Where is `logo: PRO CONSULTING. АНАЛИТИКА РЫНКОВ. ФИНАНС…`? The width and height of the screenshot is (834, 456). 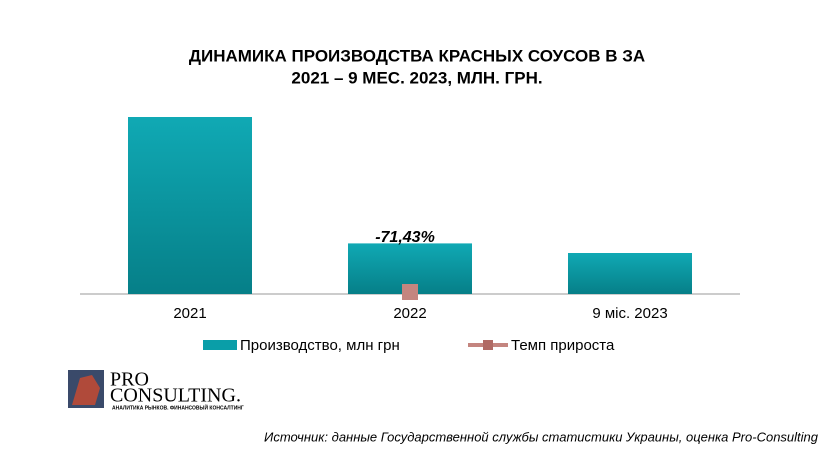
logo: PRO CONSULTING. АНАЛИТИКА РЫНКОВ. ФИНАНС… is located at coordinates (156, 390).